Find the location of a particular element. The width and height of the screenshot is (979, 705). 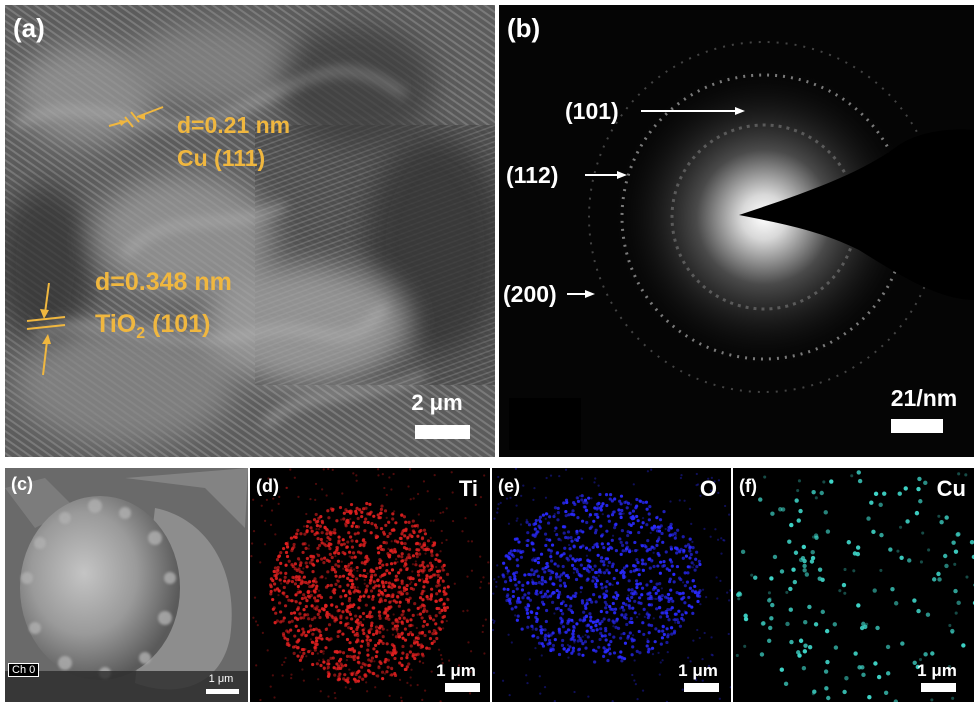

tio2-formula-subscript: 2 is located at coordinates (141, 333).